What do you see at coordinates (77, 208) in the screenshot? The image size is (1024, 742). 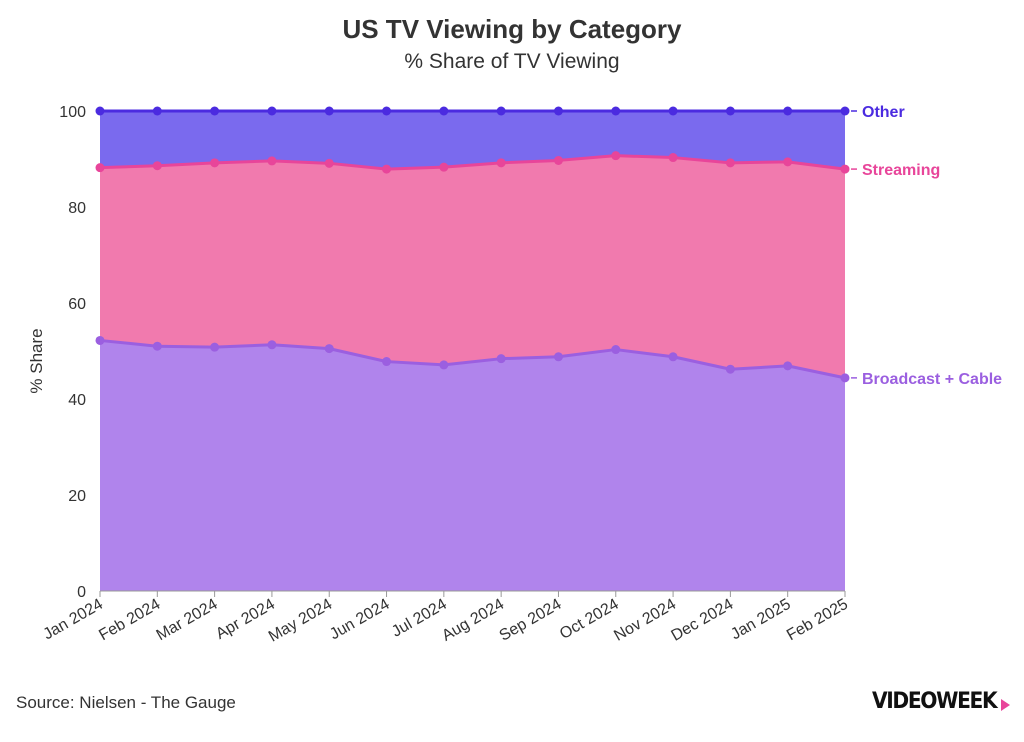 I see `y-tick-label-80: 80` at bounding box center [77, 208].